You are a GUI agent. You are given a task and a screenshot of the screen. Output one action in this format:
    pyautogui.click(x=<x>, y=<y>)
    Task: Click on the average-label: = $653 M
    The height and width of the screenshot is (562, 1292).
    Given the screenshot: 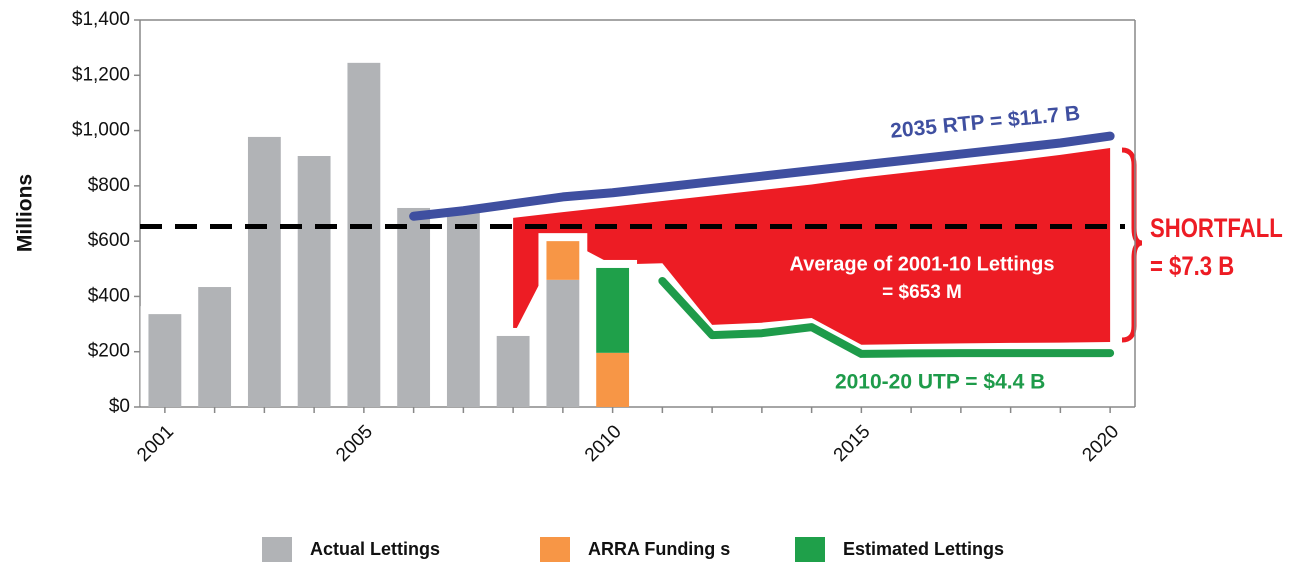 What is the action you would take?
    pyautogui.click(x=922, y=292)
    